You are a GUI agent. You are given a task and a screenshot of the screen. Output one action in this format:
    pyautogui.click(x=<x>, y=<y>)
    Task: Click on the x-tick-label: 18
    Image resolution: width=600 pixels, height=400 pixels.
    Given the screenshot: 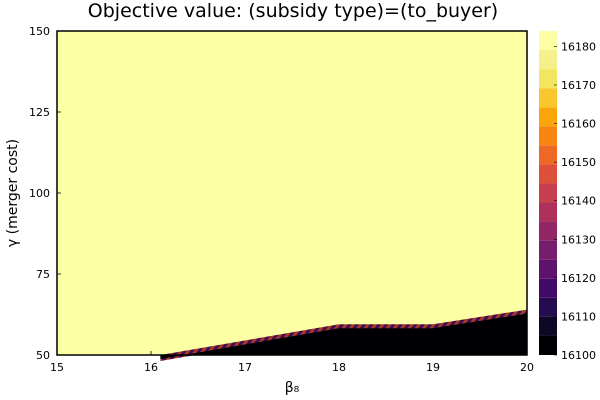 What is the action you would take?
    pyautogui.click(x=339, y=367)
    